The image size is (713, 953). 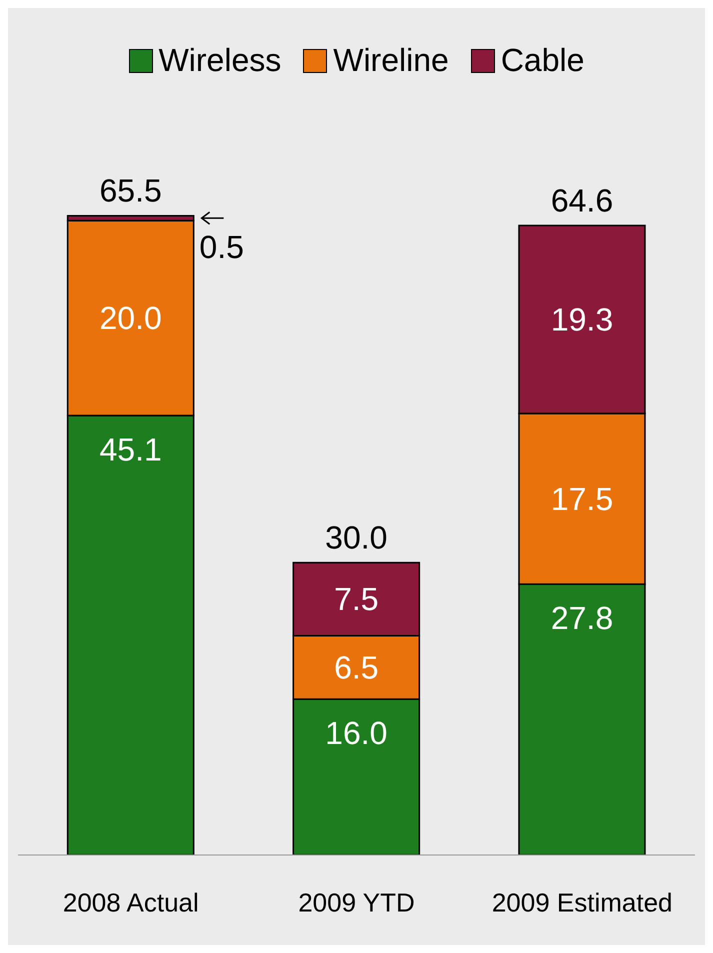 What do you see at coordinates (356, 667) in the screenshot?
I see `data-label: 6.5` at bounding box center [356, 667].